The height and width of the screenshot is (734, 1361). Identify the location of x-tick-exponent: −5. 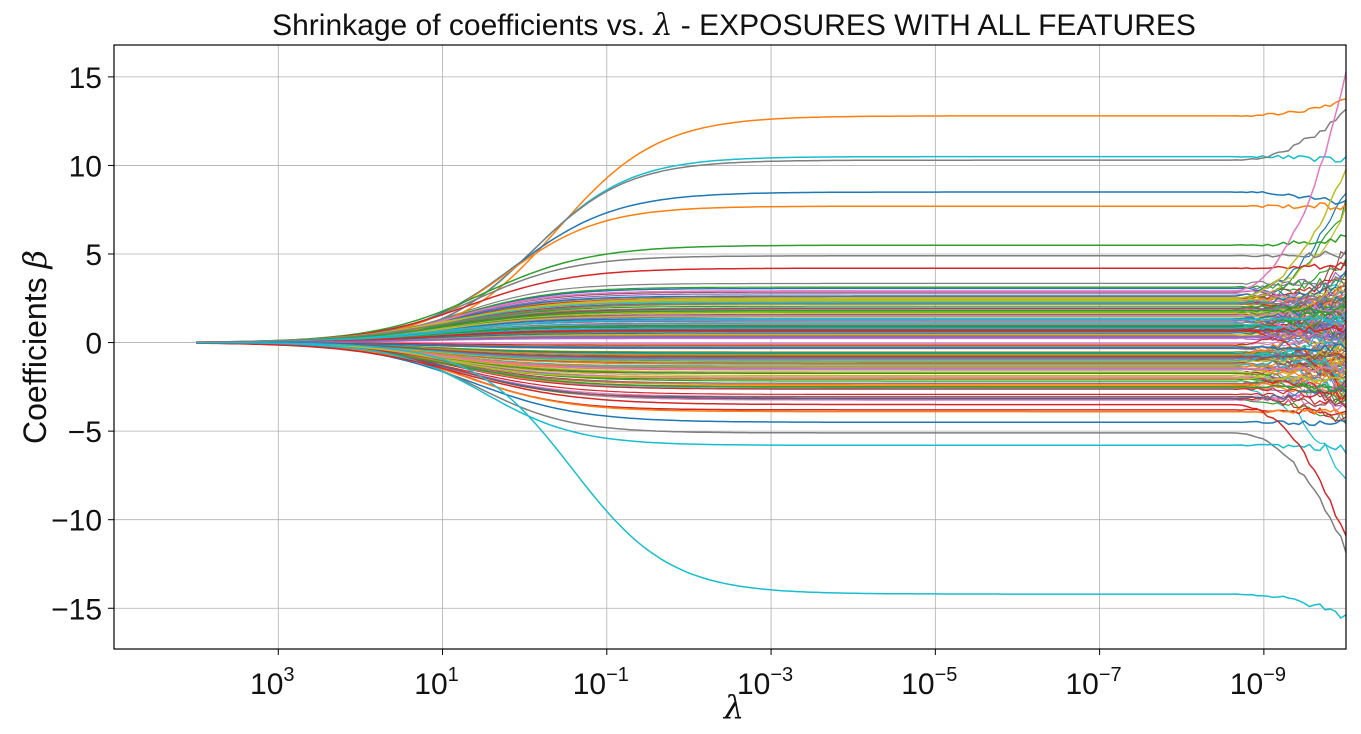
(946, 675).